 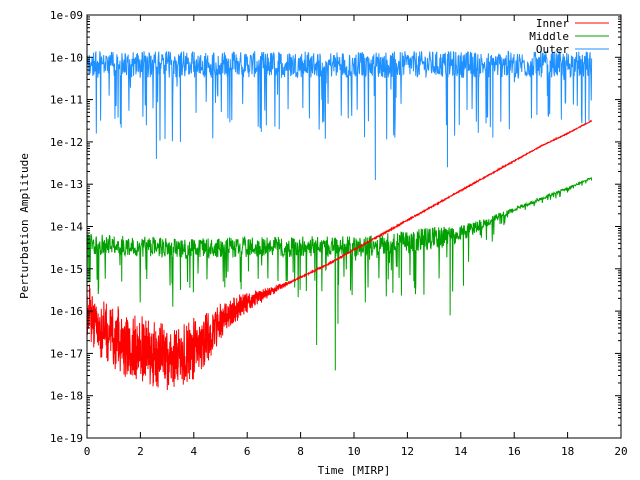 I want to click on y-tick-label: 1e-12, so click(x=66, y=142).